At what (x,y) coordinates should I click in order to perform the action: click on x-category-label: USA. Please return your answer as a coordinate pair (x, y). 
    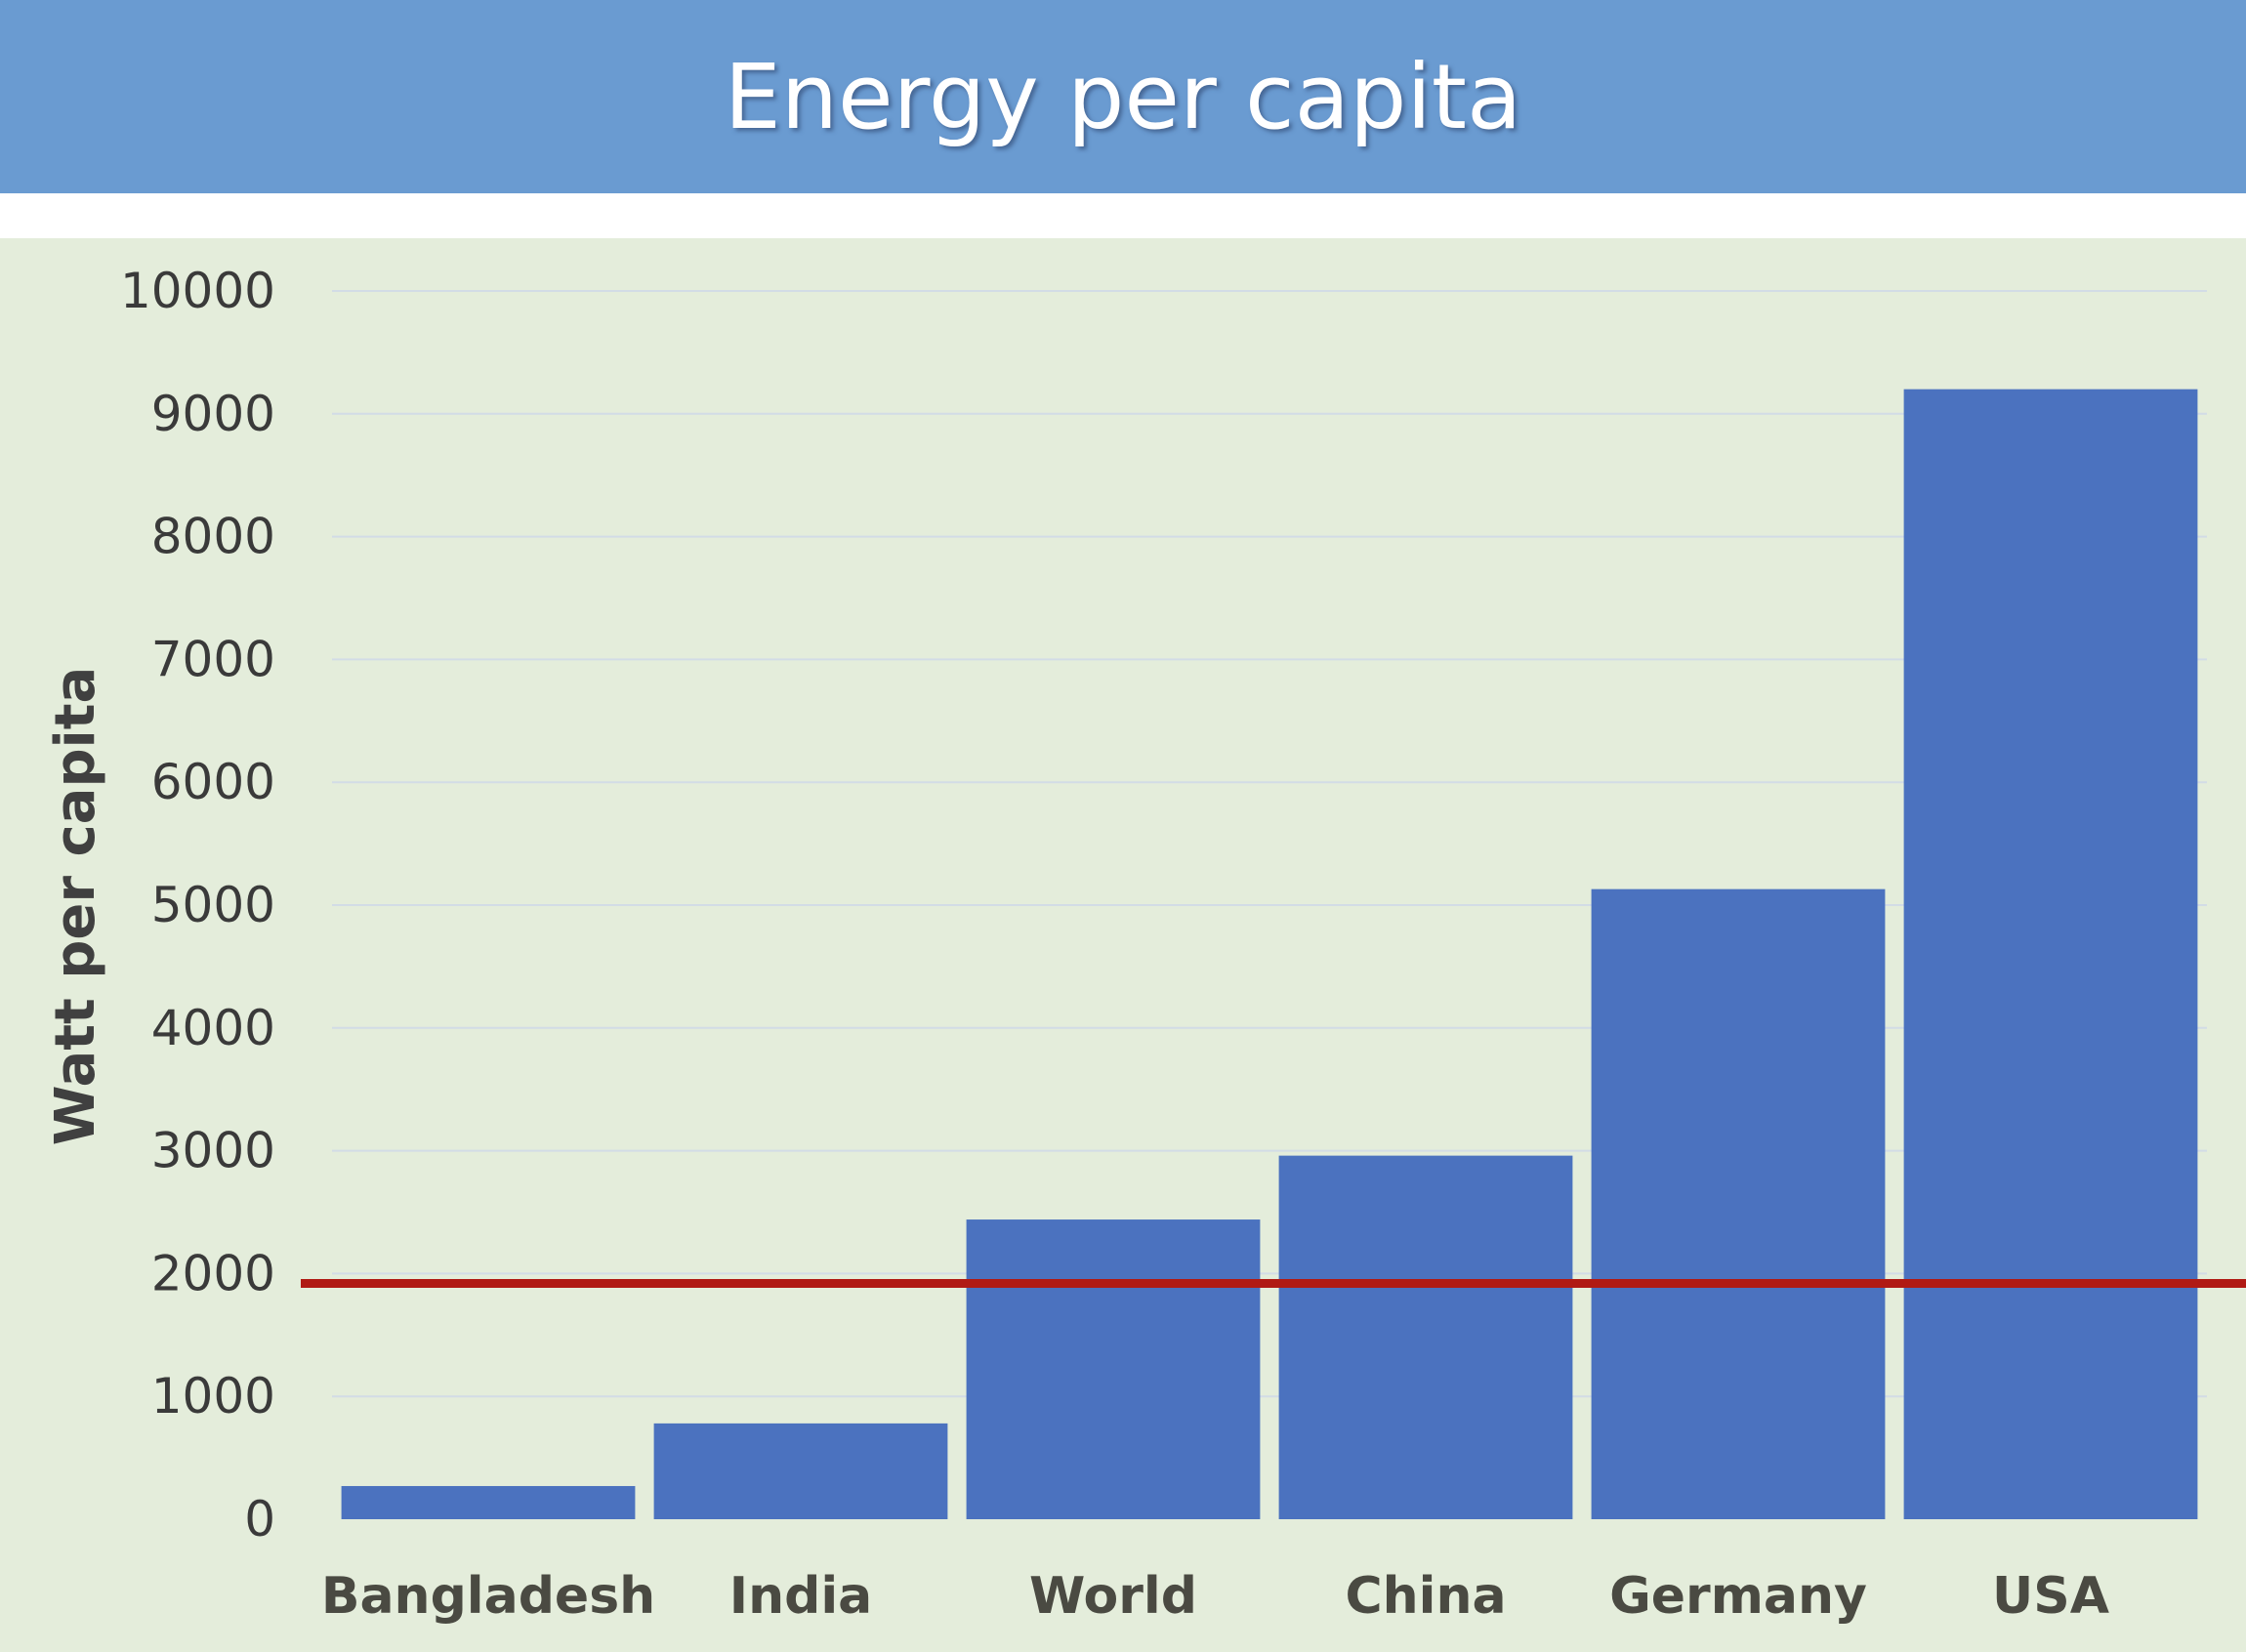
    Looking at the image, I should click on (2050, 1596).